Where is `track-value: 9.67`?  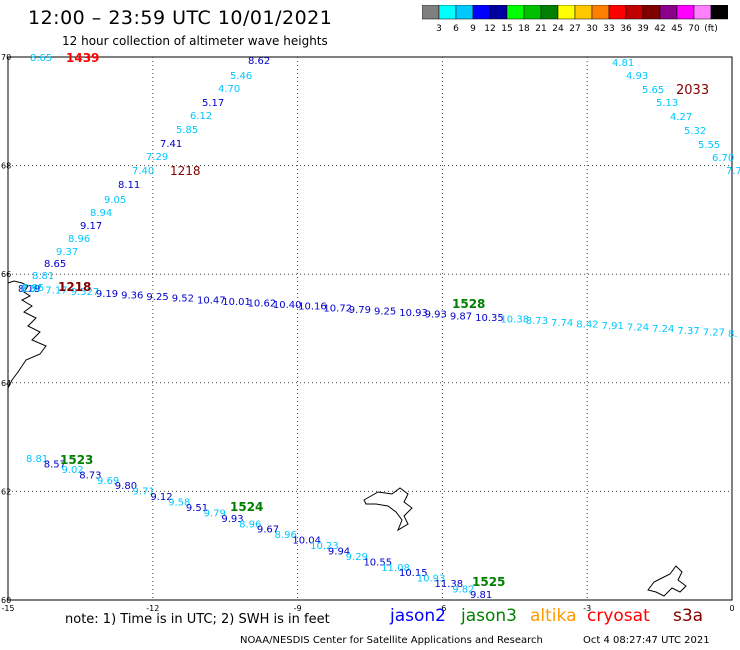
track-value: 9.67 is located at coordinates (268, 530).